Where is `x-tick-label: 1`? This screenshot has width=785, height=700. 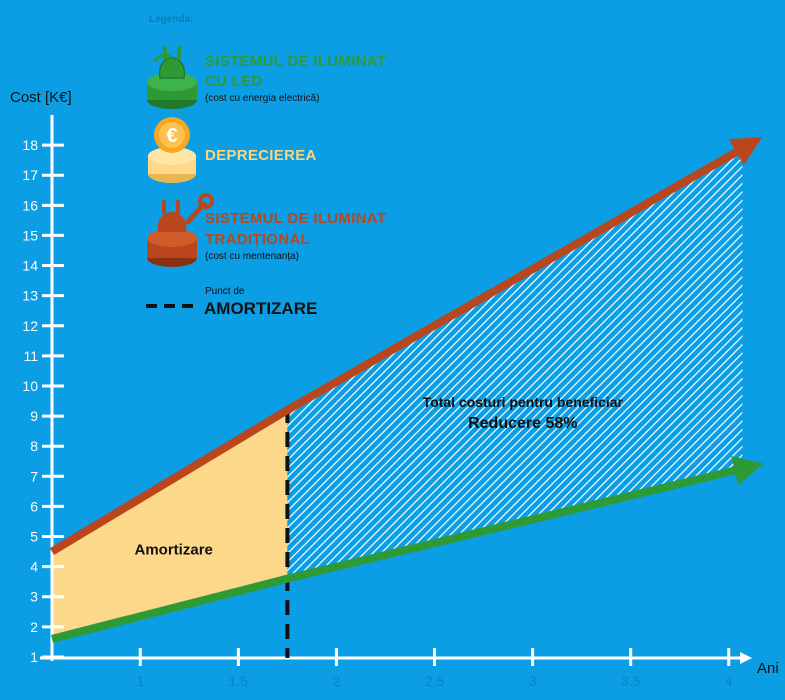
x-tick-label: 1 is located at coordinates (140, 681).